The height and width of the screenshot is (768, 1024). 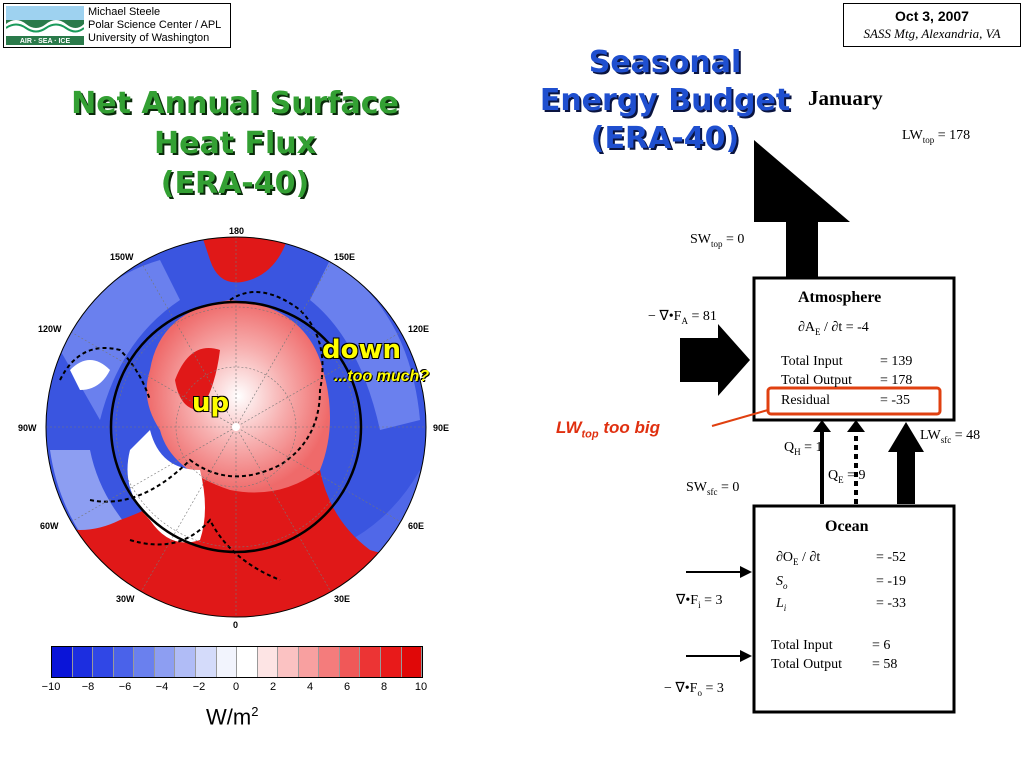 I want to click on colorbar-units: W/m2, so click(x=232, y=717).